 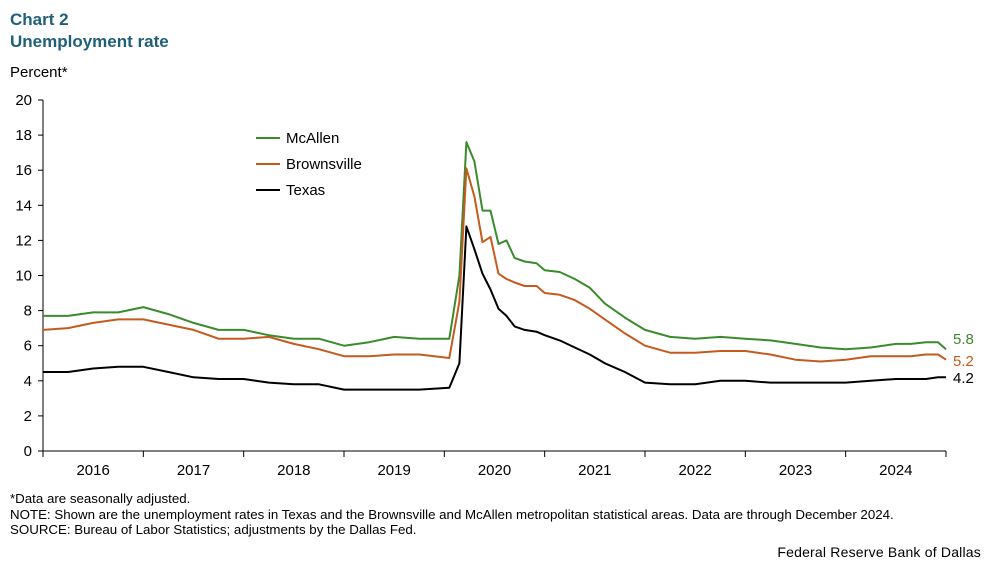 I want to click on y-axis: 0 2 4 6 8 10 12 14 16 18 20, so click(x=29, y=276).